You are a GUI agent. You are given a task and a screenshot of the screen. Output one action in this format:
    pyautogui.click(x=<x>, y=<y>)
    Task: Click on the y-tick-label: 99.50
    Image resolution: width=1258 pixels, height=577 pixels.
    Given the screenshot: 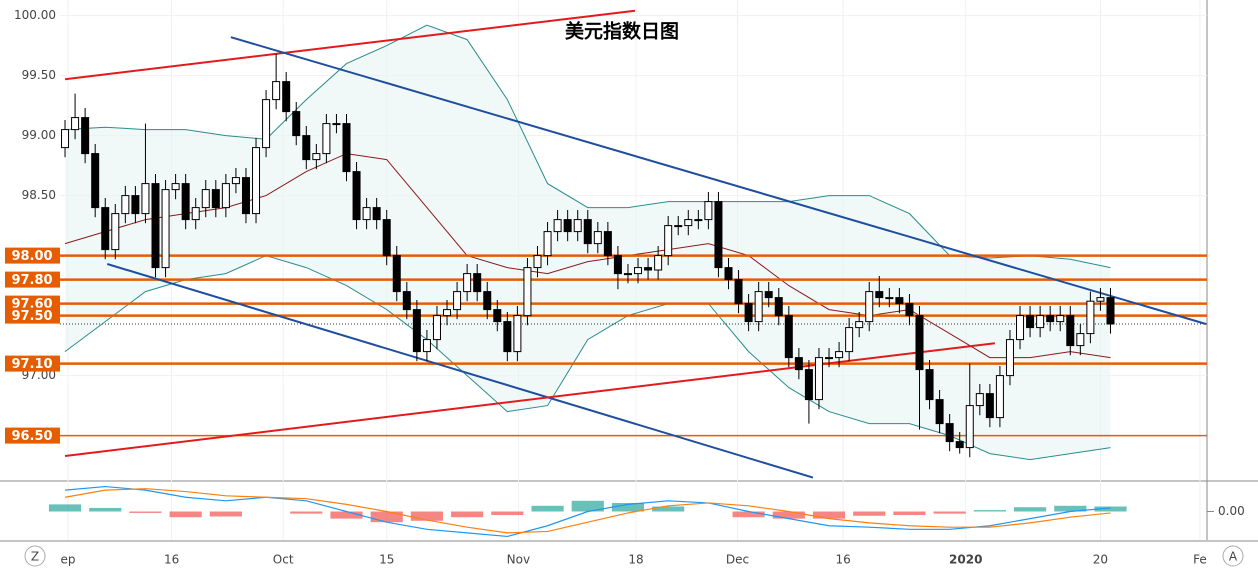 What is the action you would take?
    pyautogui.click(x=39, y=75)
    